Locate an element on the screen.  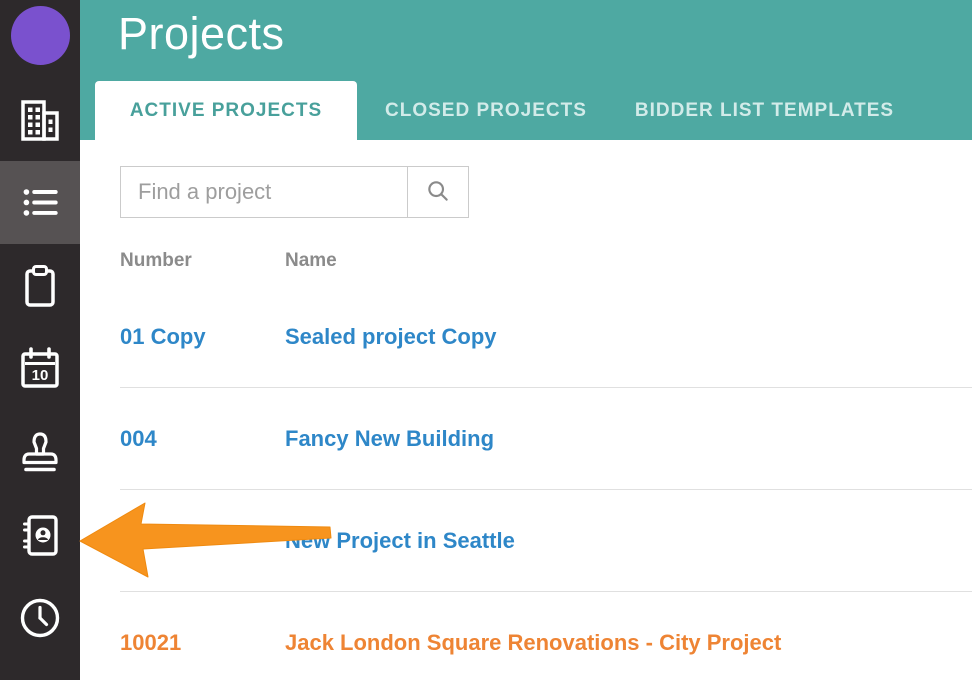
project-name-link: Fancy New Building is located at coordinates (390, 438).